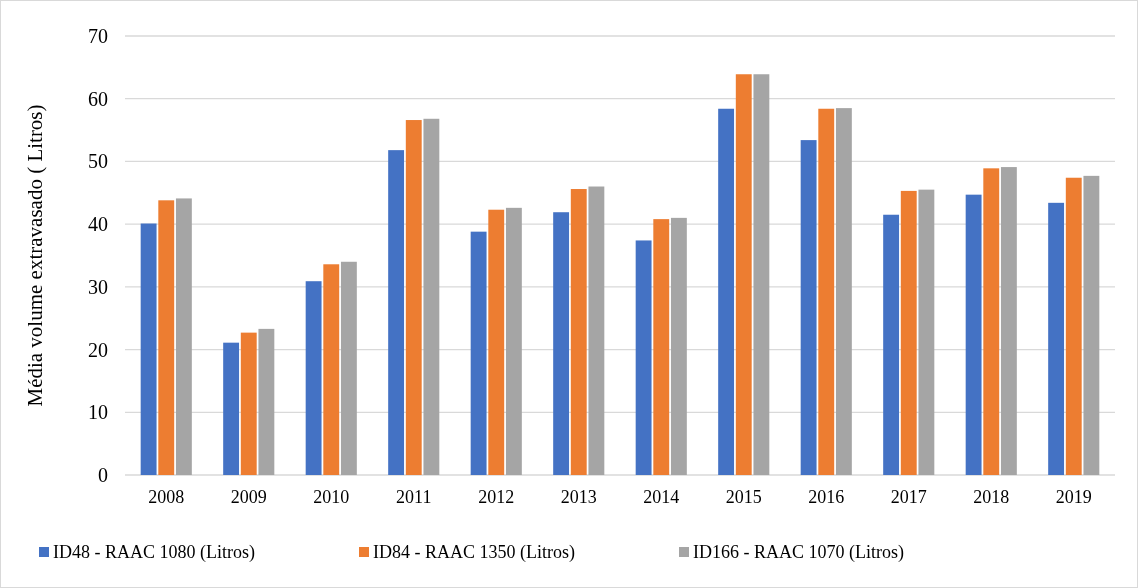  Describe the element at coordinates (248, 497) in the screenshot. I see `x-tick-label: 2009` at that location.